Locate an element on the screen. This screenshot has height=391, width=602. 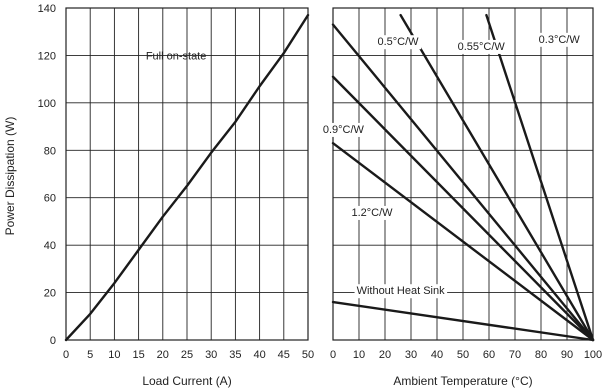
right-x-tick-label: 80 is located at coordinates (541, 355).